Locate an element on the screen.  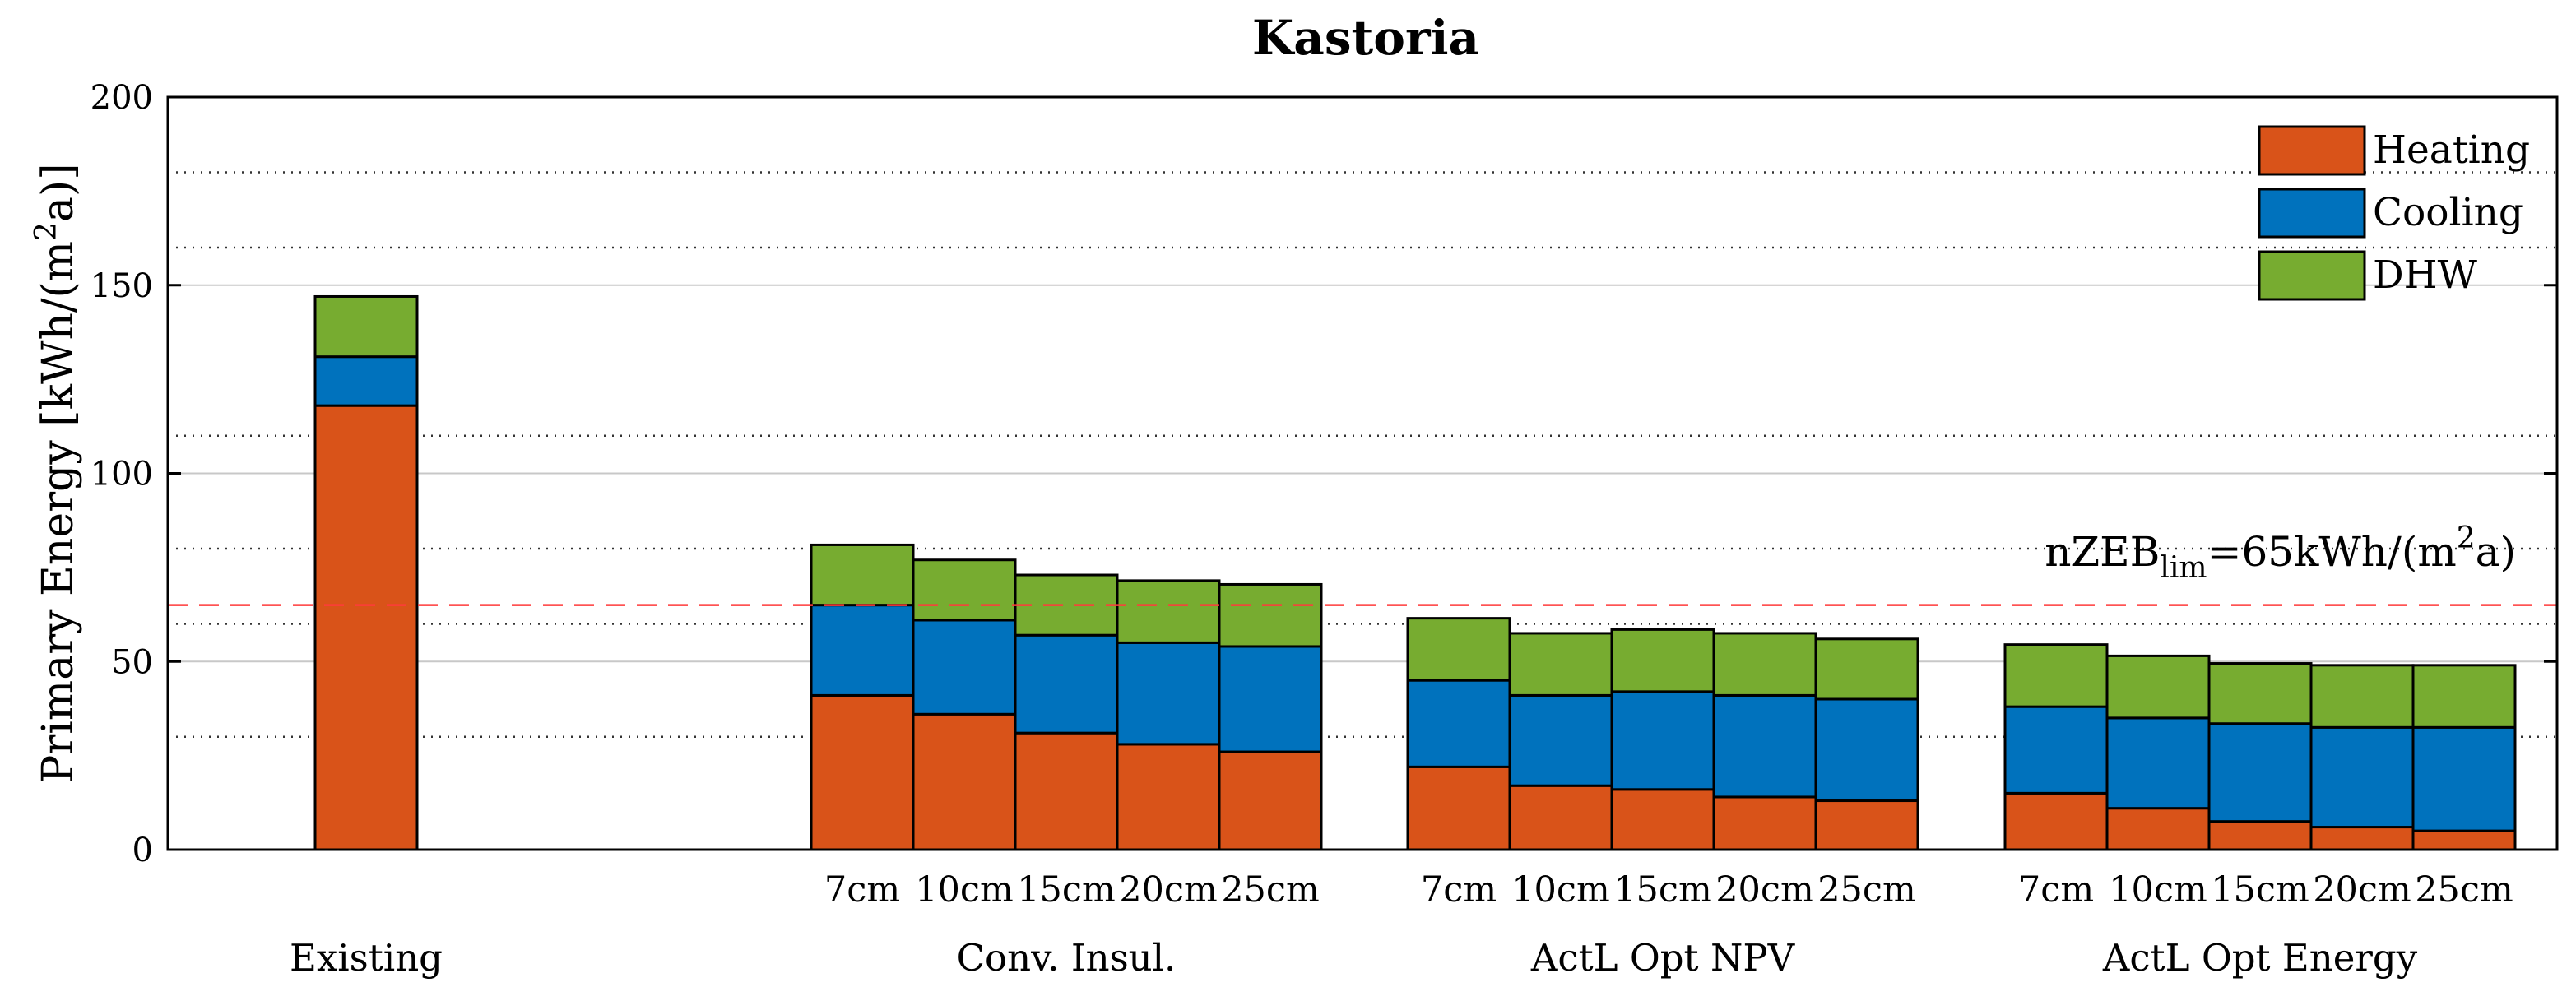
legend-label-heating: Heating is located at coordinates (2451, 150).